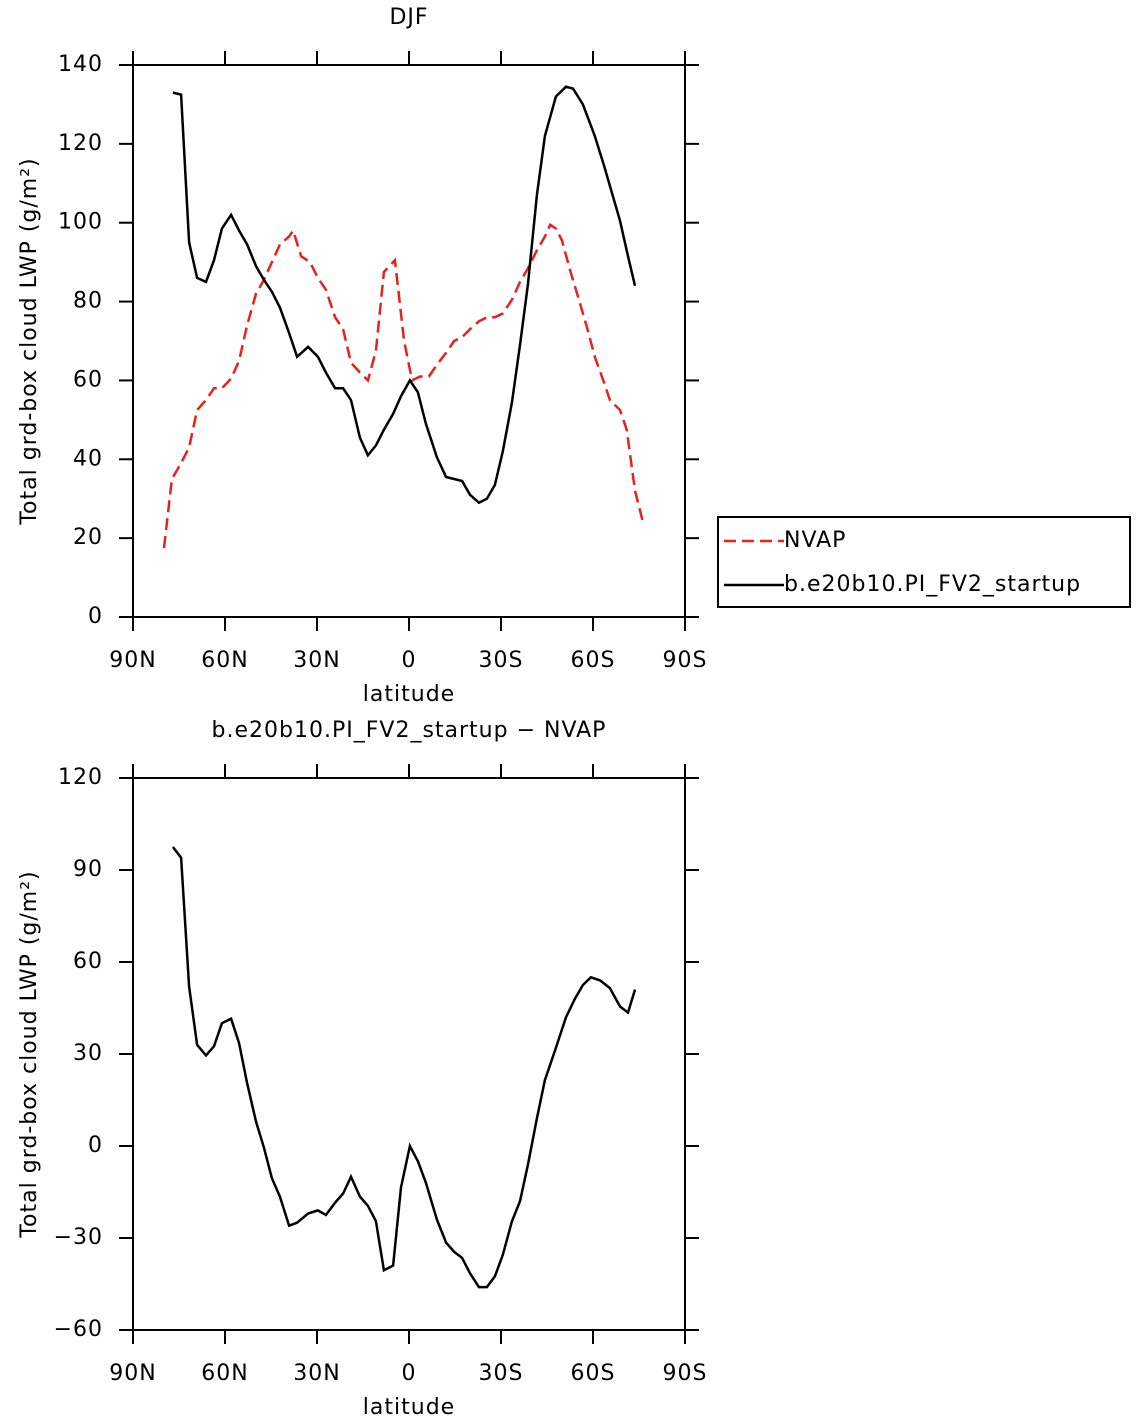 The height and width of the screenshot is (1425, 1136). I want to click on y-tick-label: 90, so click(88, 869).